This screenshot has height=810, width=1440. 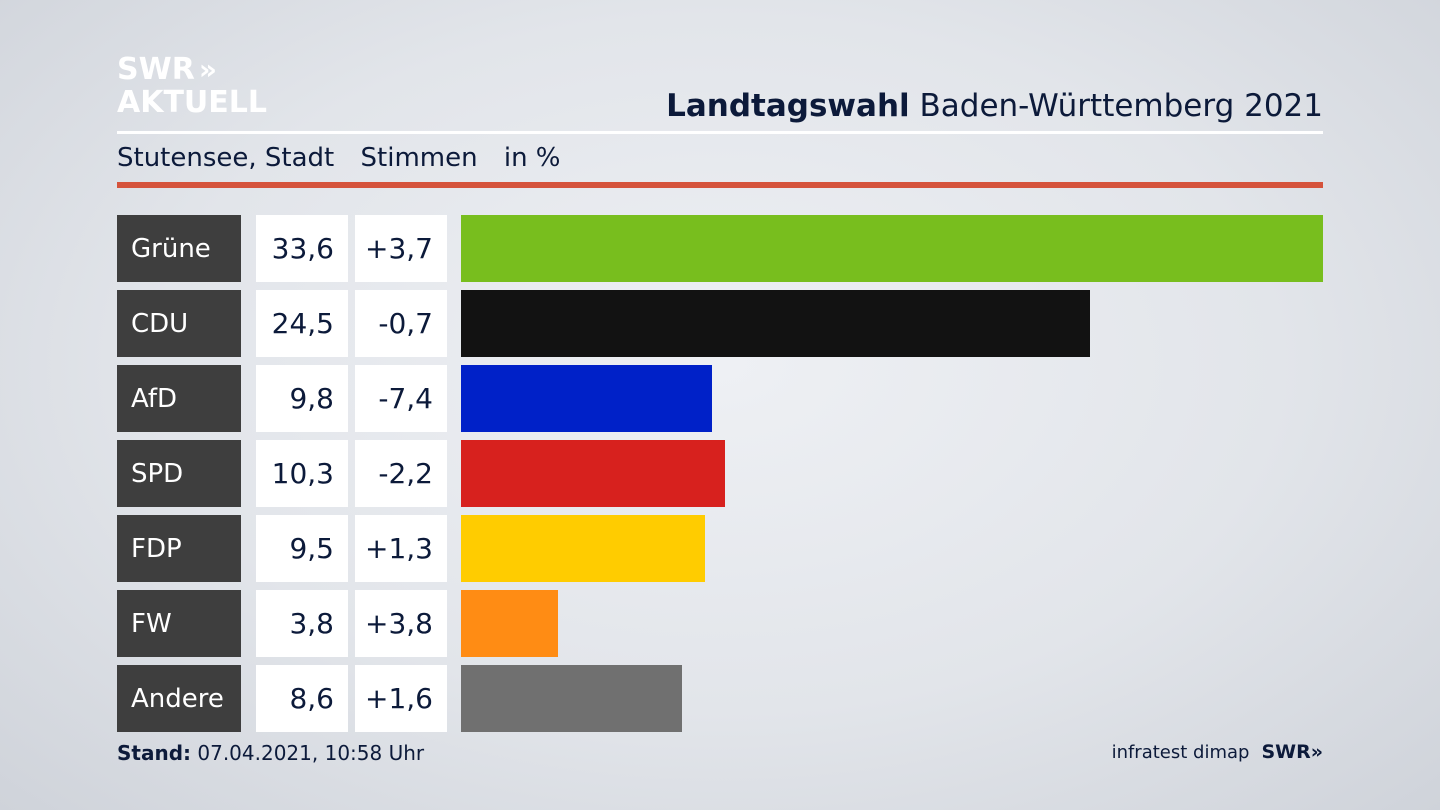 What do you see at coordinates (207, 69) in the screenshot?
I see `chevron-right-icon: »` at bounding box center [207, 69].